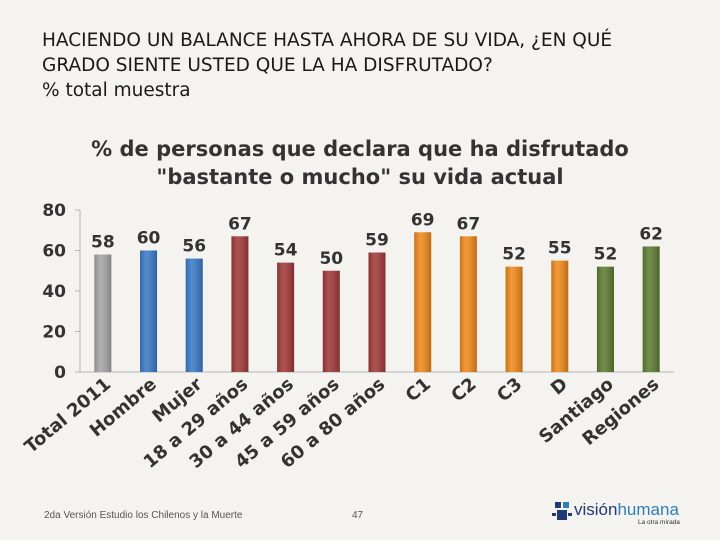 Image resolution: width=720 pixels, height=540 pixels. Describe the element at coordinates (359, 177) in the screenshot. I see `chart-title-line-2: "bastante o mucho" su vida actual` at that location.